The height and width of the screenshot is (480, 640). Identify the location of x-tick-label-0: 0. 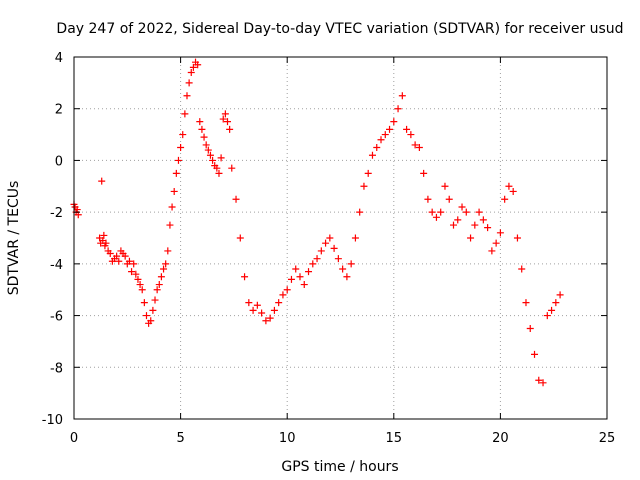
(74, 438).